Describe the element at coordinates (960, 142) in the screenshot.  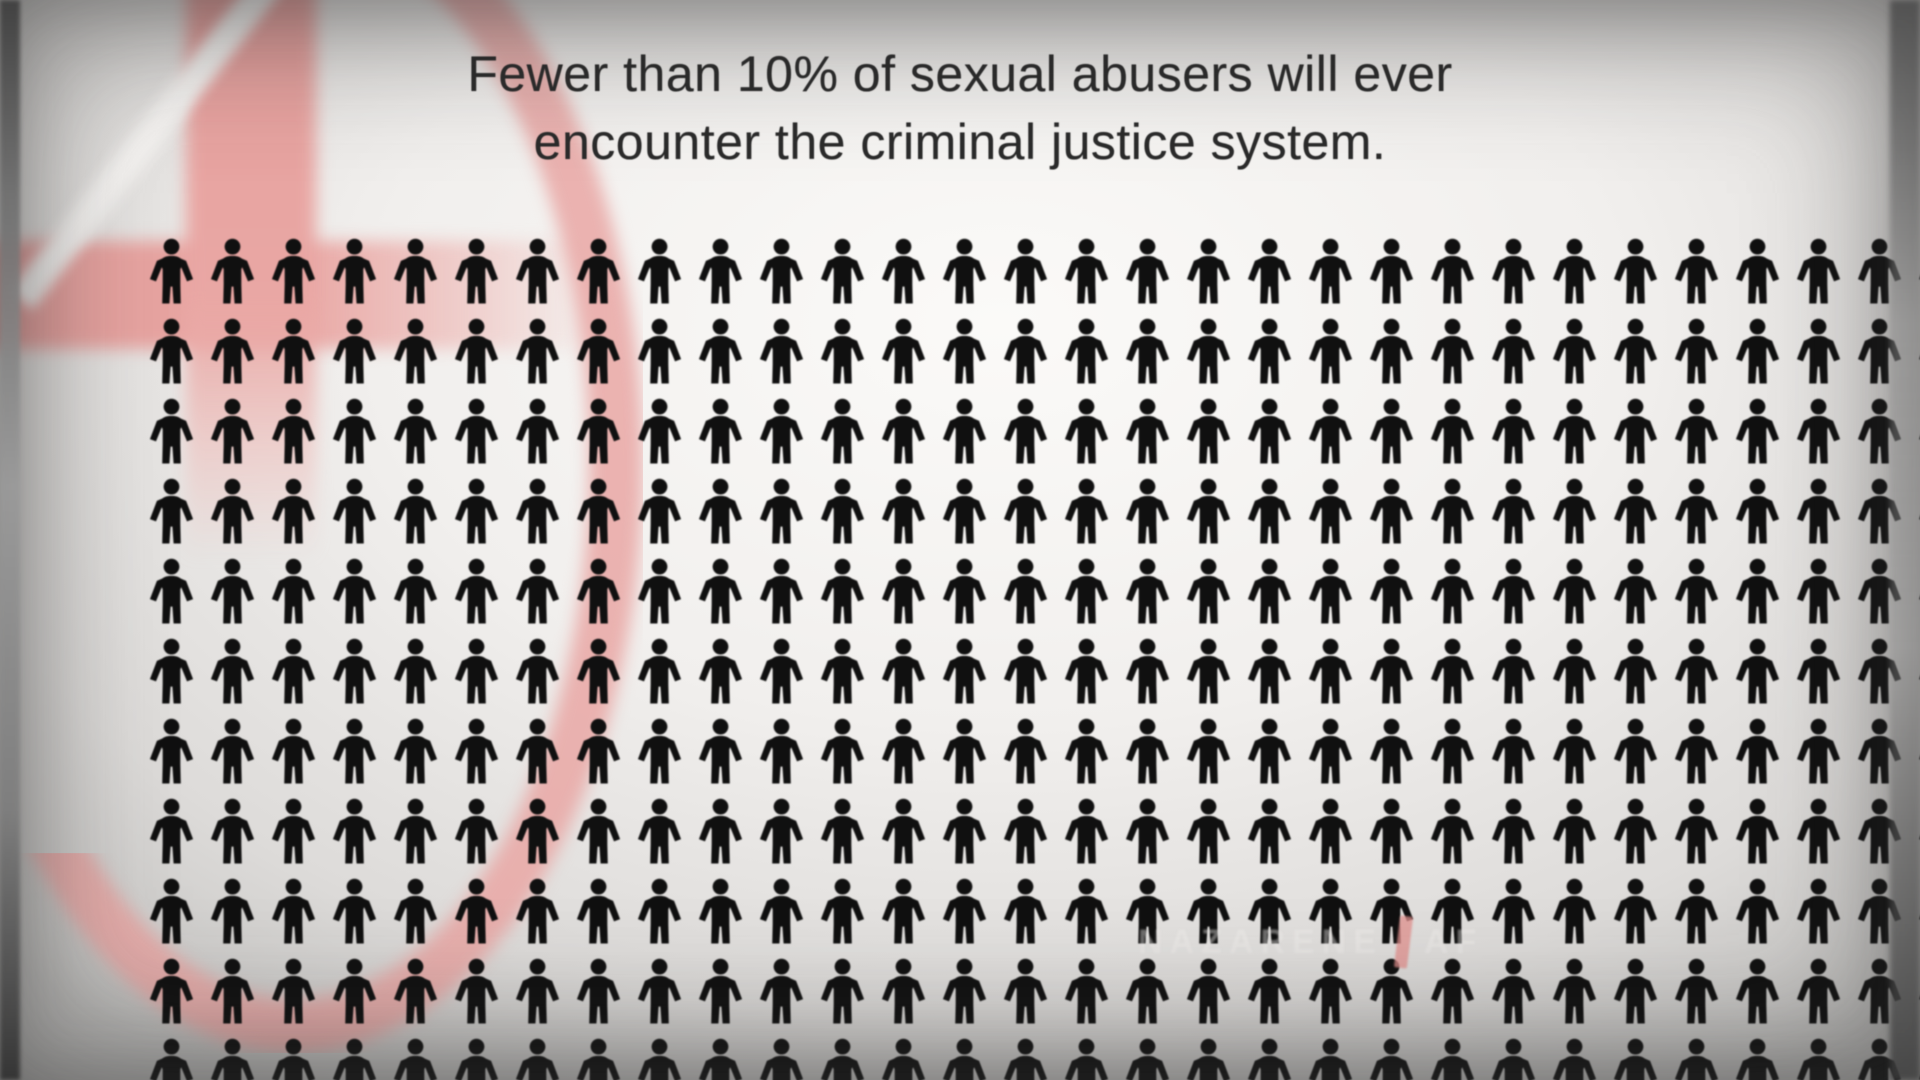
I see `chart-title-line2: encounter the criminal justice system.` at that location.